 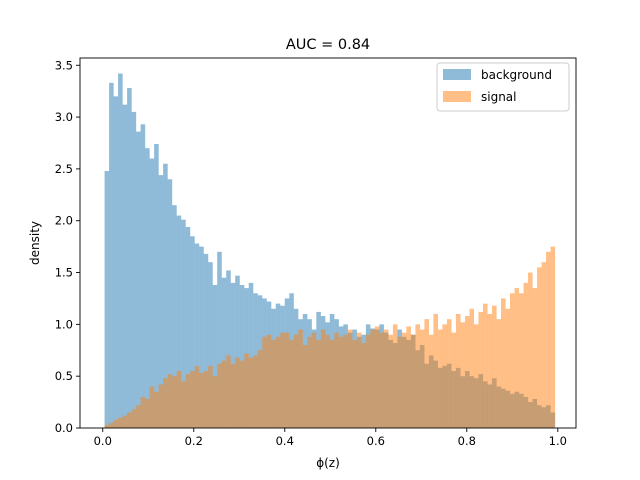 I want to click on x-tick-label: 1.0, so click(x=558, y=441).